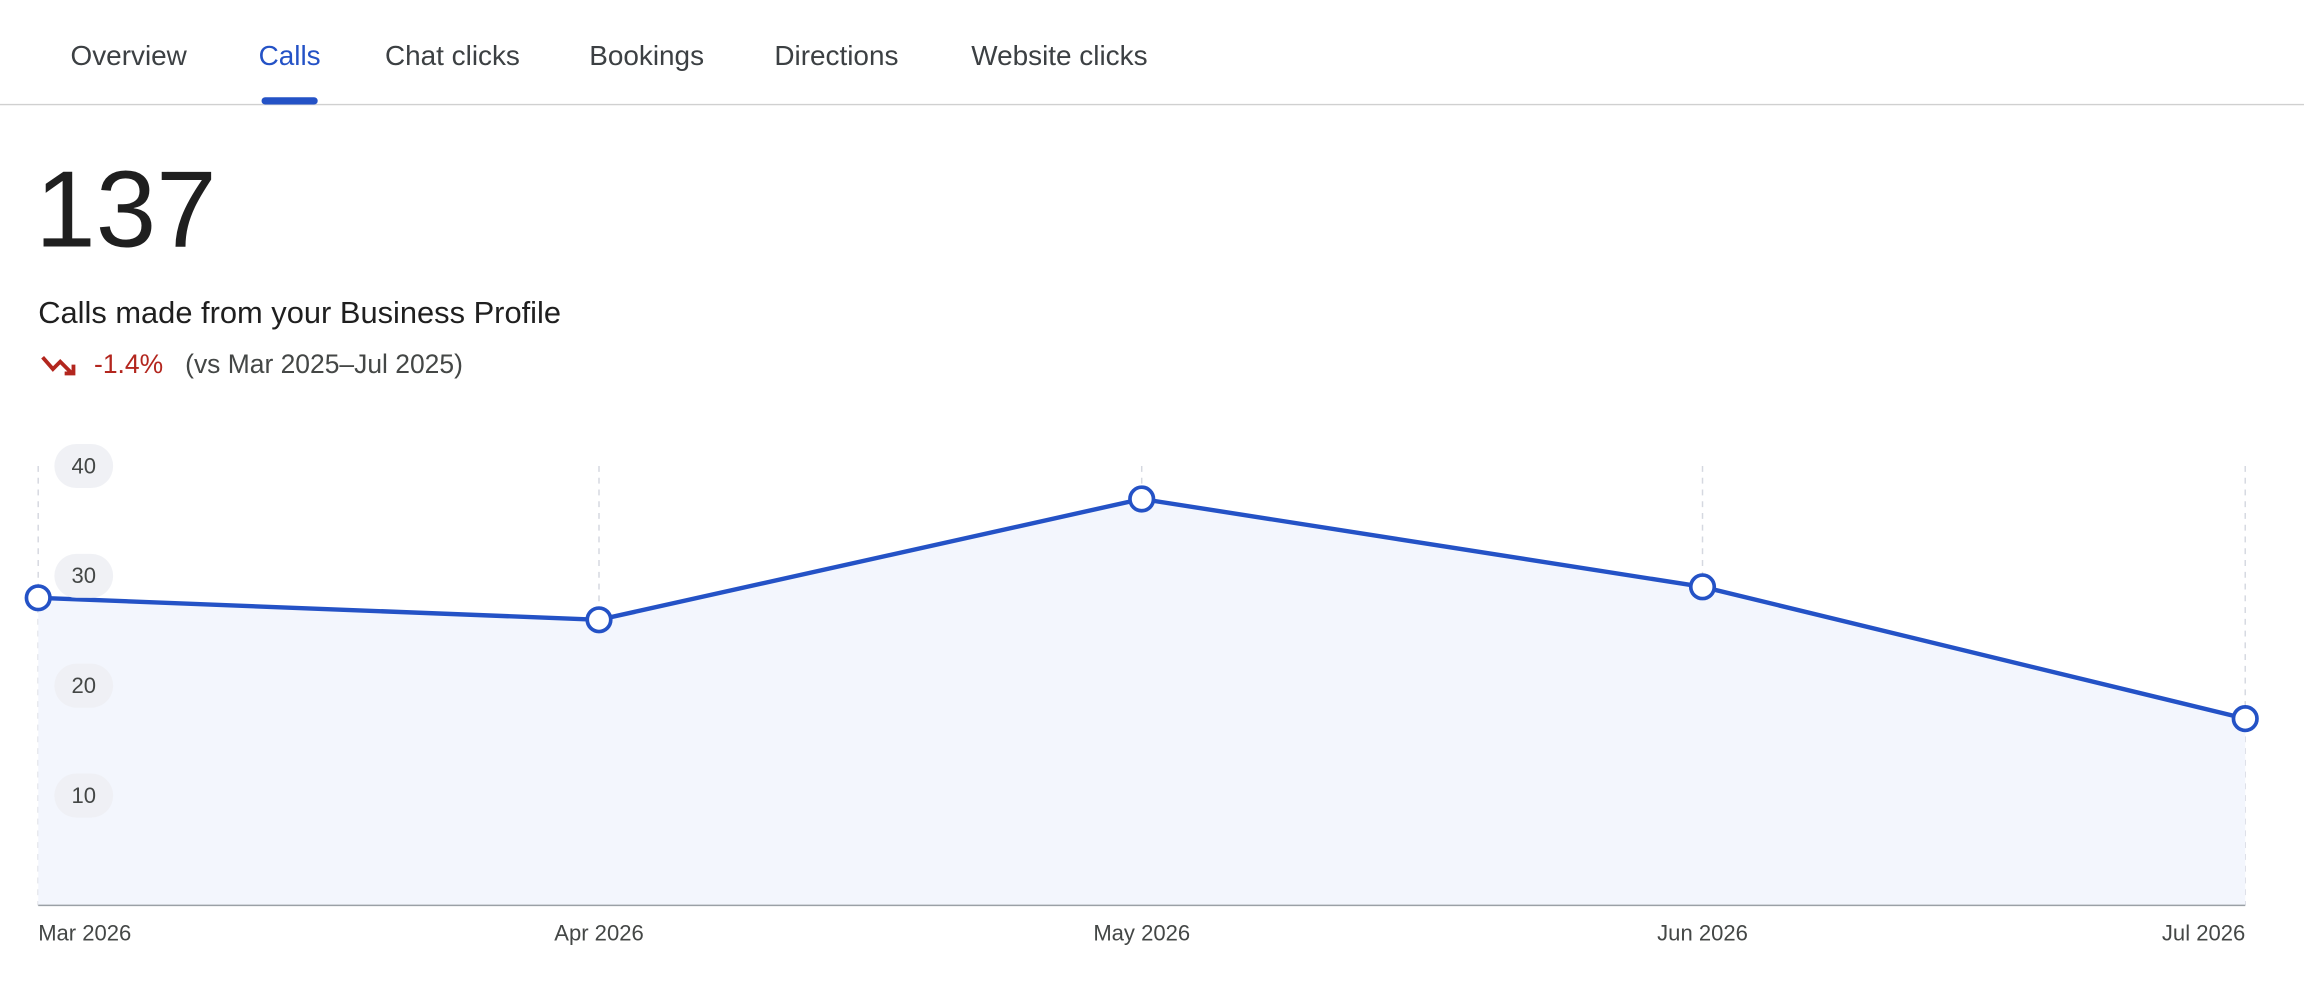  I want to click on y-tick-label: 20, so click(83, 685).